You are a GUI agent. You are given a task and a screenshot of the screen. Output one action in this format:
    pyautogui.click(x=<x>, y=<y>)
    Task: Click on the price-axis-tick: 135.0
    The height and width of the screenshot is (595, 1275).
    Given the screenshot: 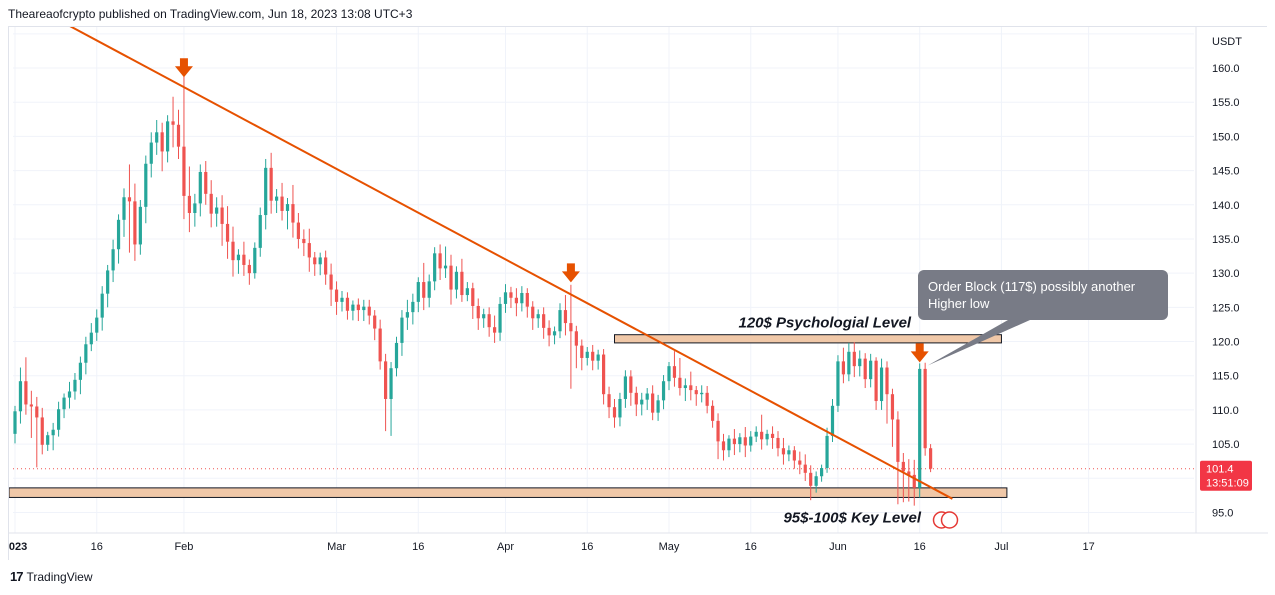 What is the action you would take?
    pyautogui.click(x=1226, y=240)
    